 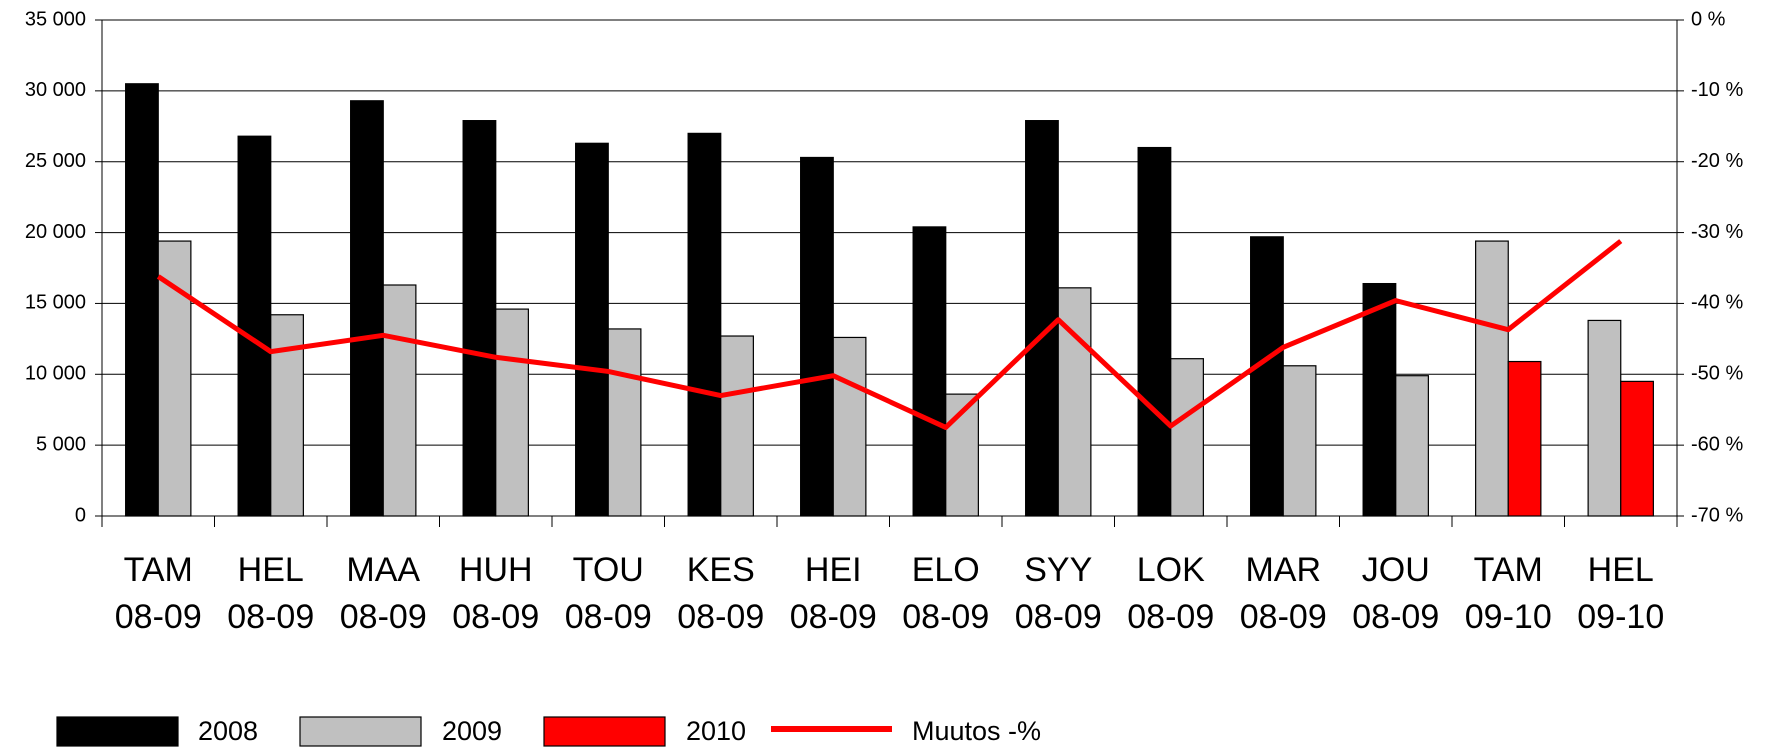 What do you see at coordinates (55, 161) in the screenshot?
I see `y-tick-label: 25 000` at bounding box center [55, 161].